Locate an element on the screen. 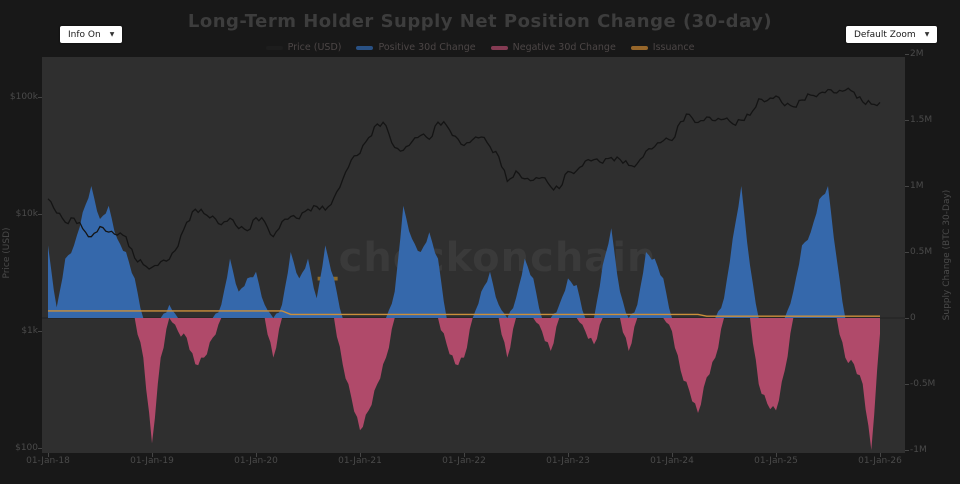  y-axis-left-tick: $1k is located at coordinates (29, 331).